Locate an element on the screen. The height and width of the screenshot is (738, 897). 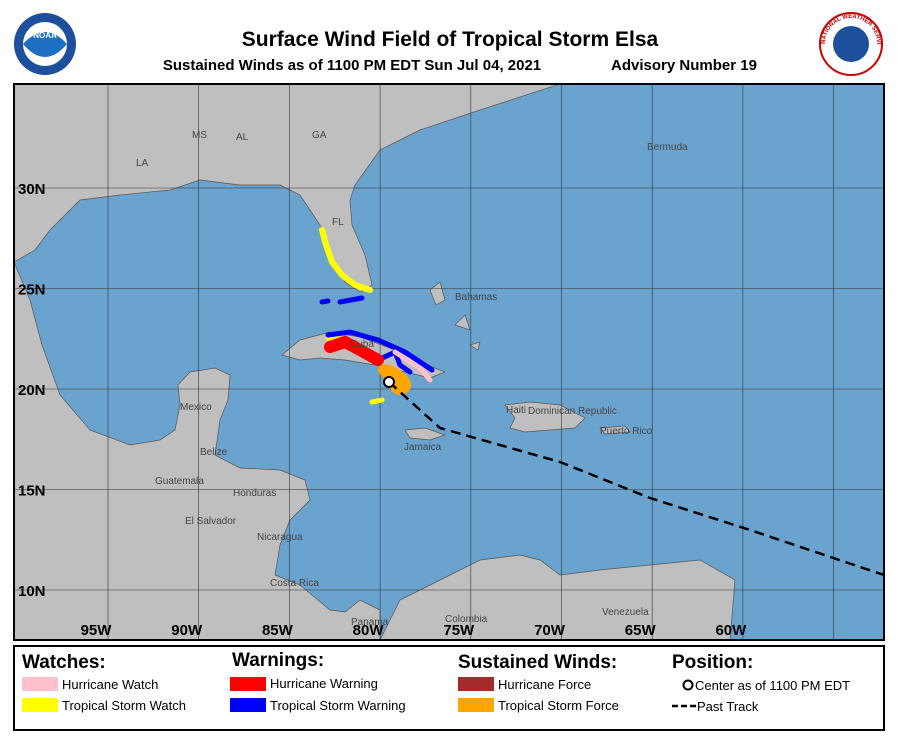
legend-item: Hurricane Warning is located at coordinates (324, 683).